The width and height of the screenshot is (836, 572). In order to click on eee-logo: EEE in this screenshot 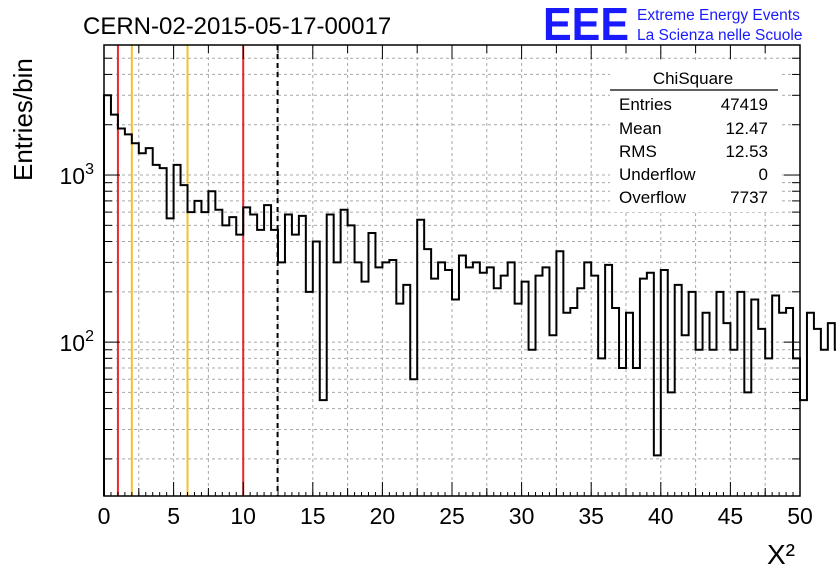, I will do `click(586, 25)`.